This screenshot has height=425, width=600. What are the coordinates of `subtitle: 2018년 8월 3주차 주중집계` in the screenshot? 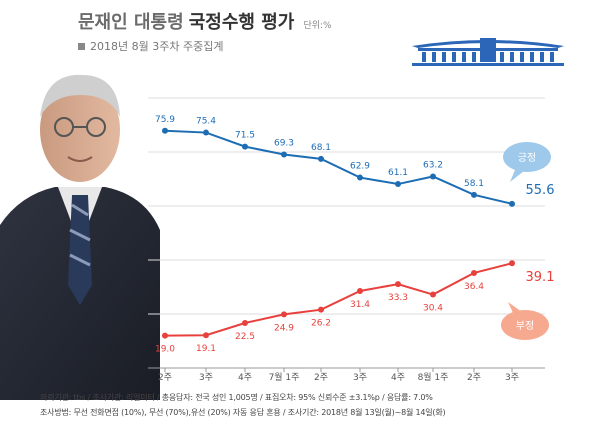 It's located at (150, 46).